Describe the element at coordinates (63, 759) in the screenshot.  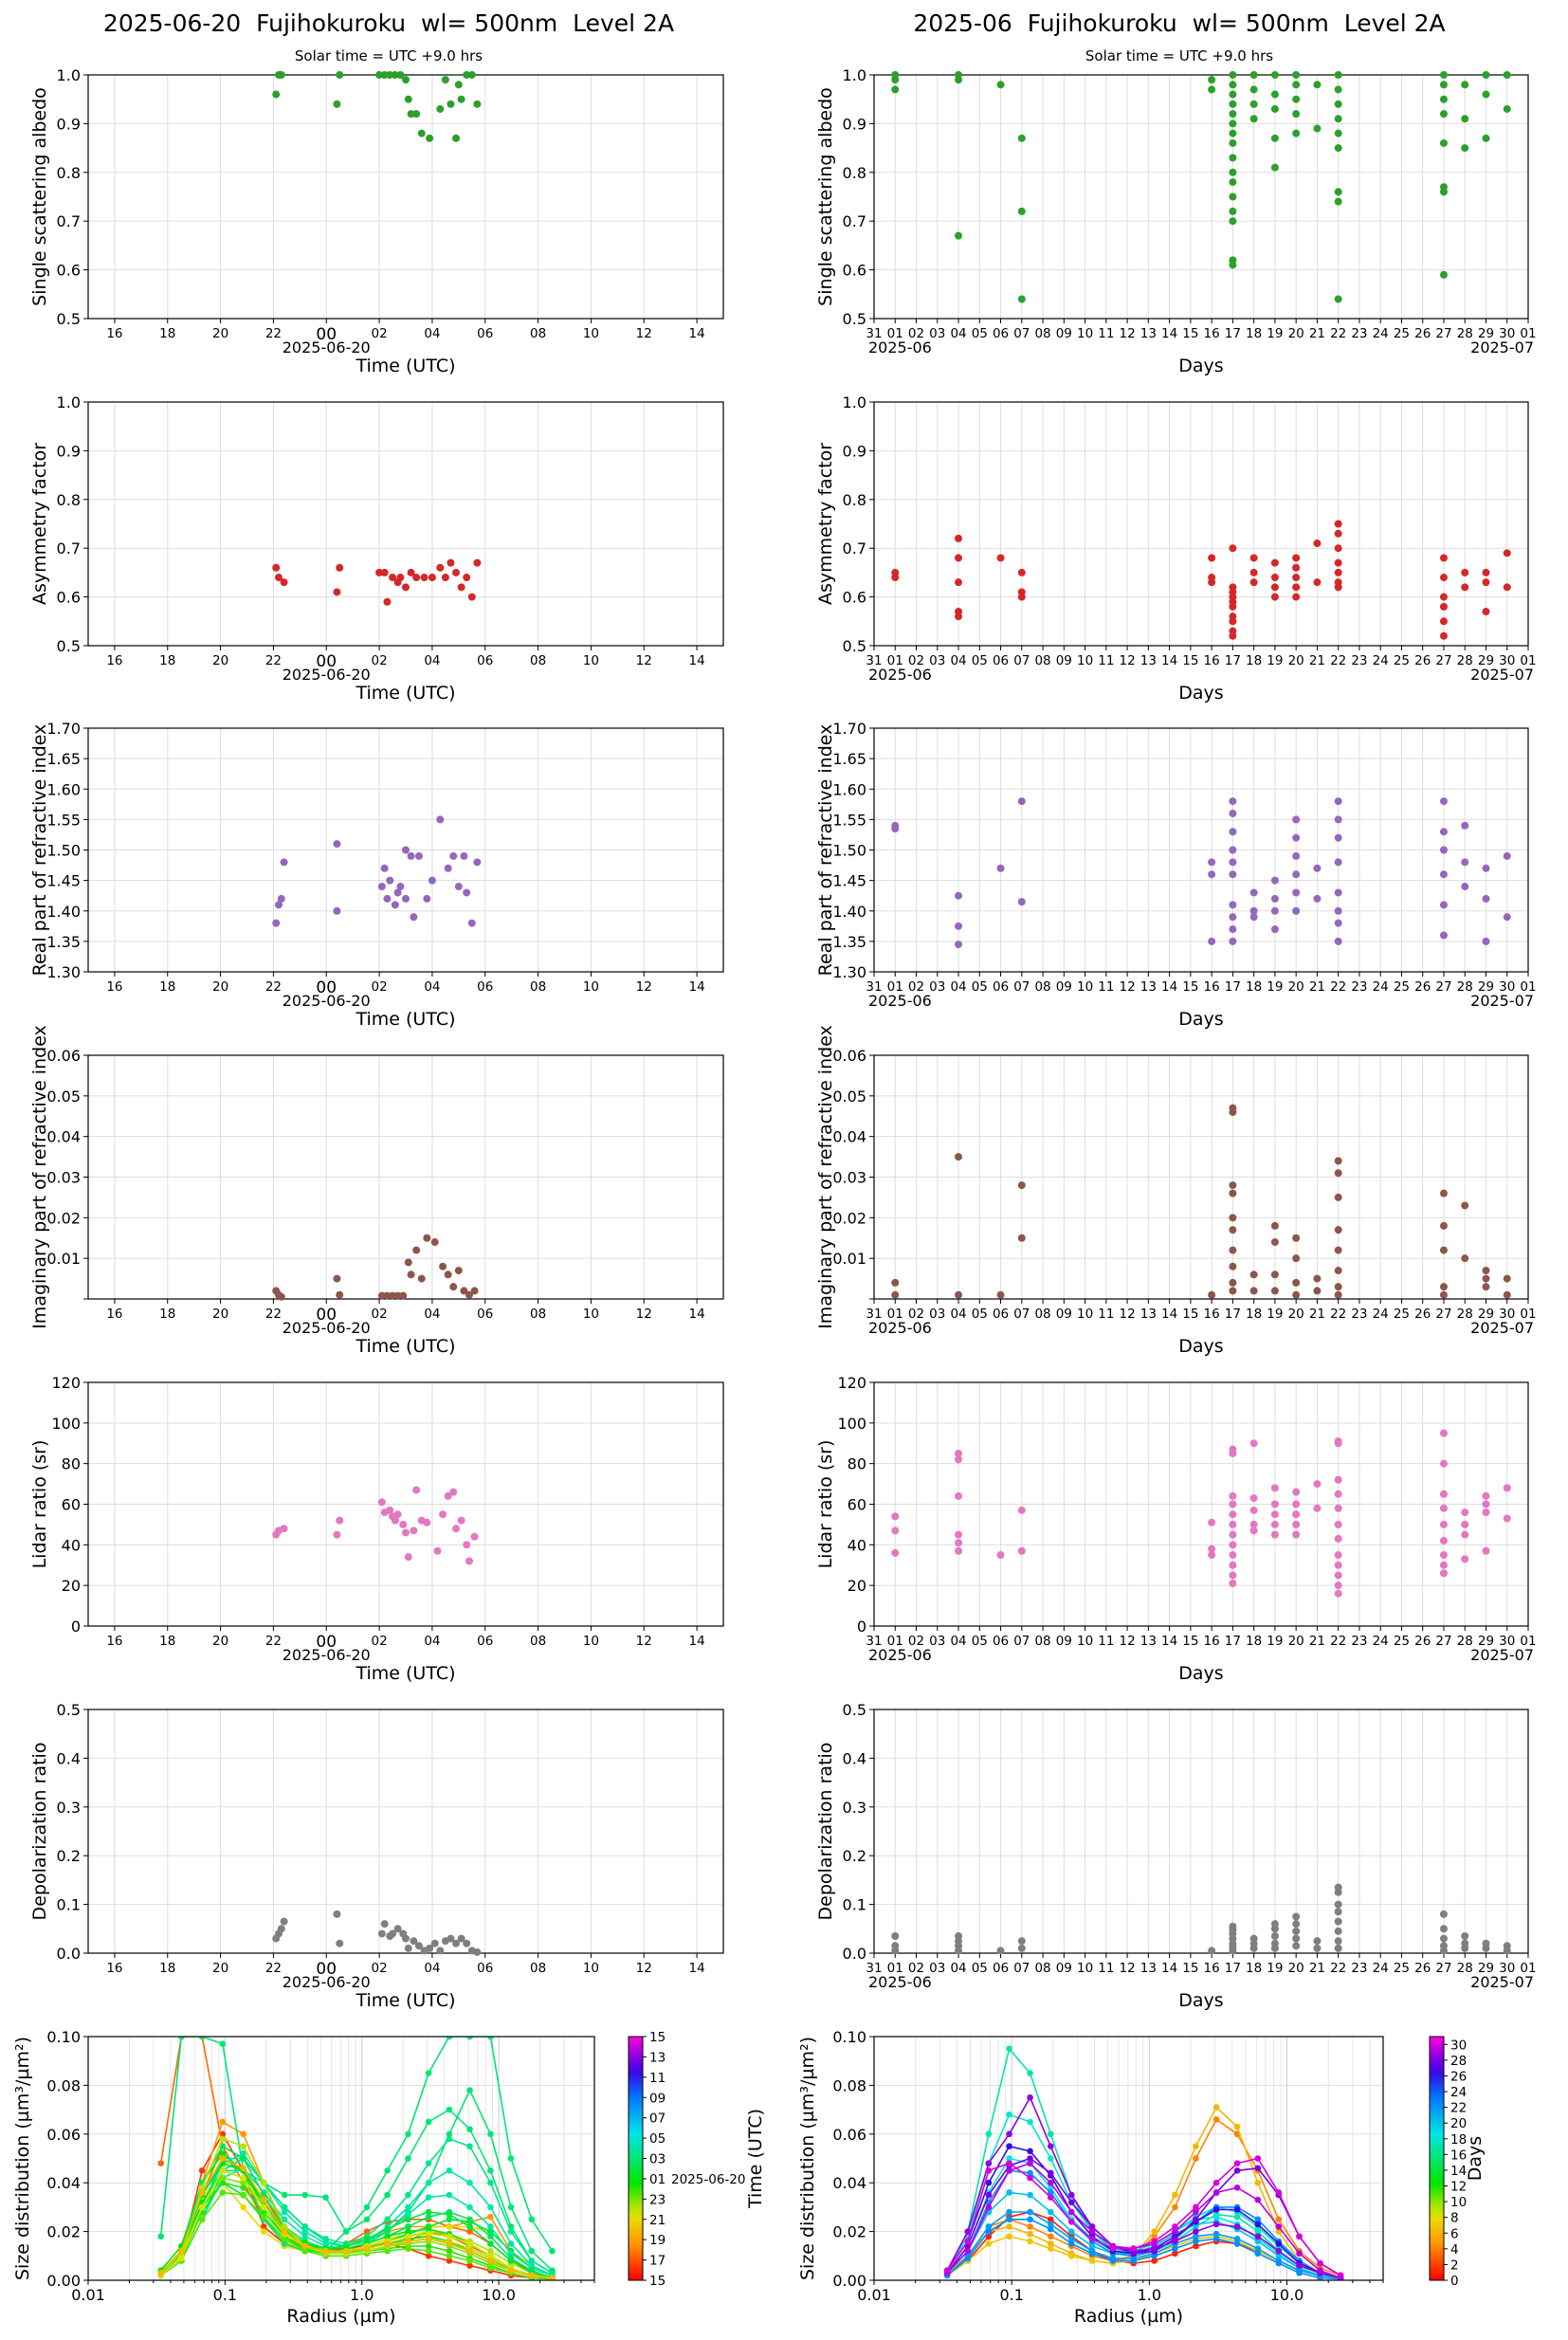
I see `y-tick-label: 1.65` at that location.